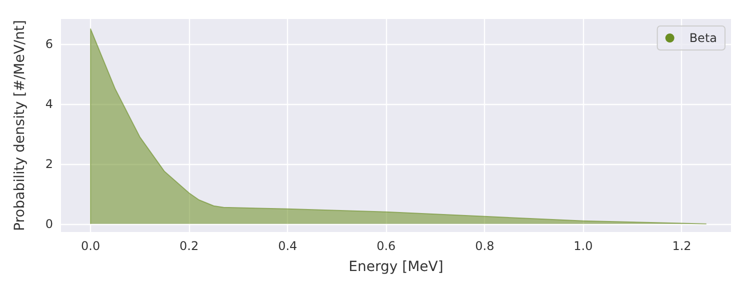  I want to click on x-axis-title: Energy [MeV], so click(396, 267).